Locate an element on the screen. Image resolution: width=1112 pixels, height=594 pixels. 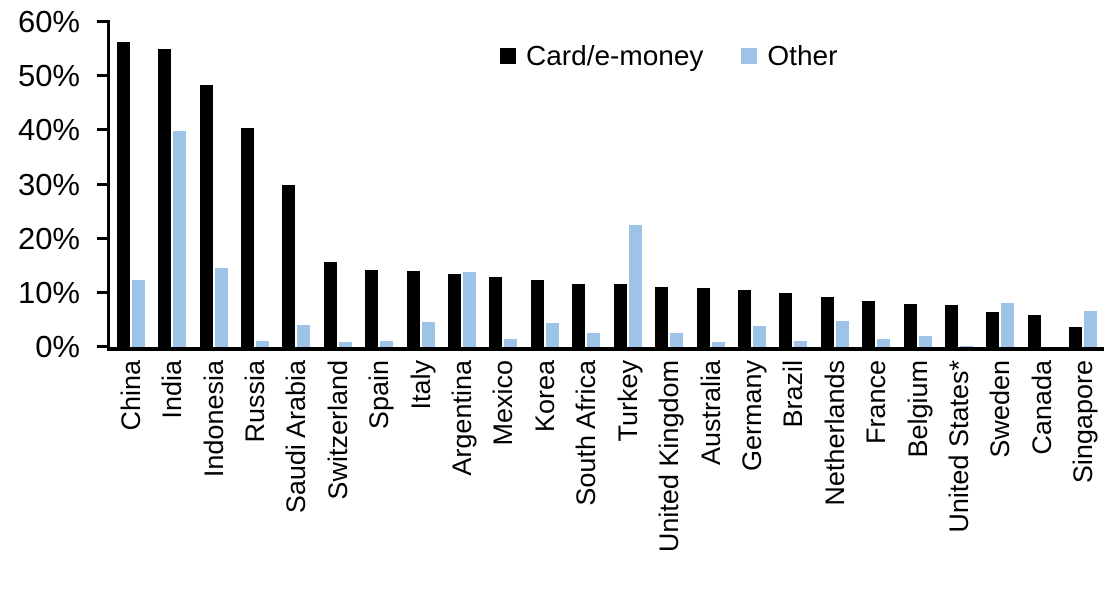
bar-other-south-africa is located at coordinates (594, 340).